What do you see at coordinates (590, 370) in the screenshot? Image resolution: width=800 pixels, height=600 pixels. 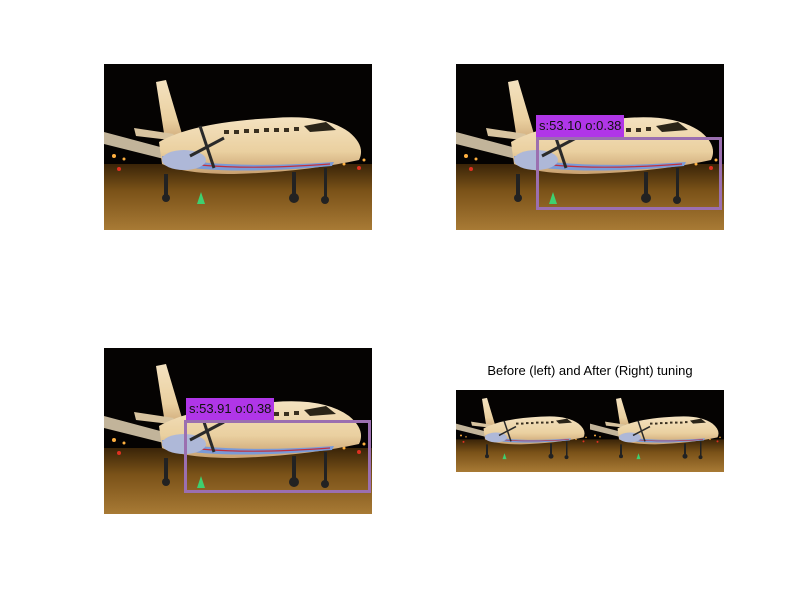 I see `comparison-title: Before (left) and After (Right) tuning` at bounding box center [590, 370].